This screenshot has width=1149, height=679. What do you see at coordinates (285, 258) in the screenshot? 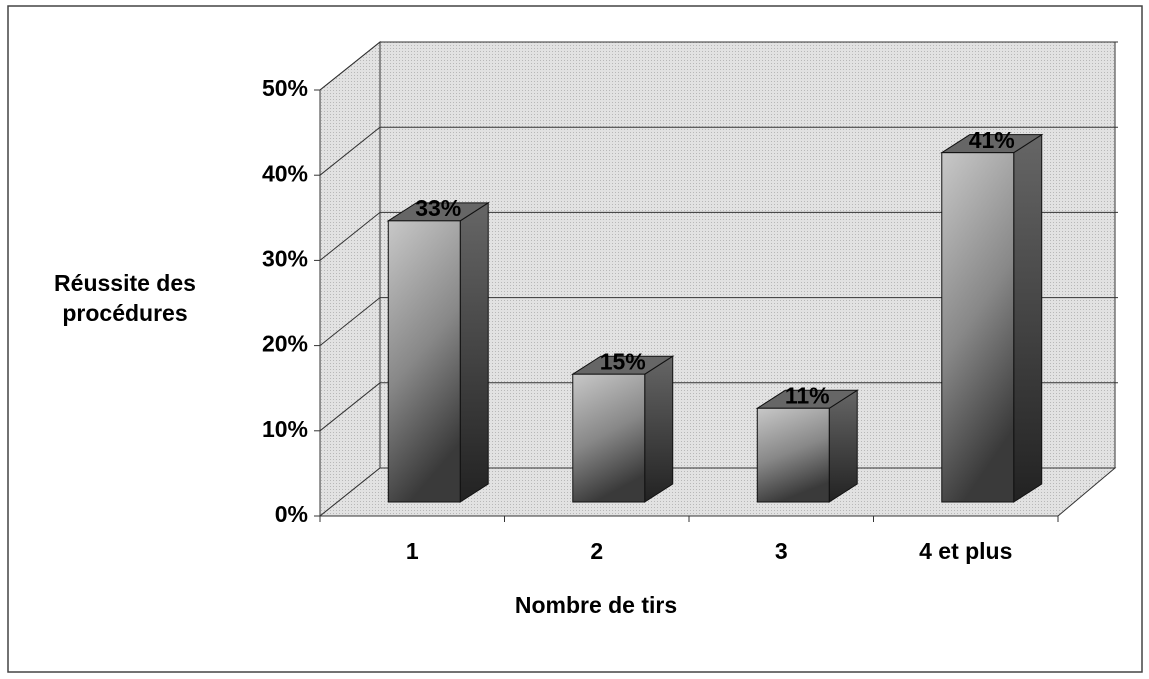
I see `y-tick-label: 30%` at bounding box center [285, 258].